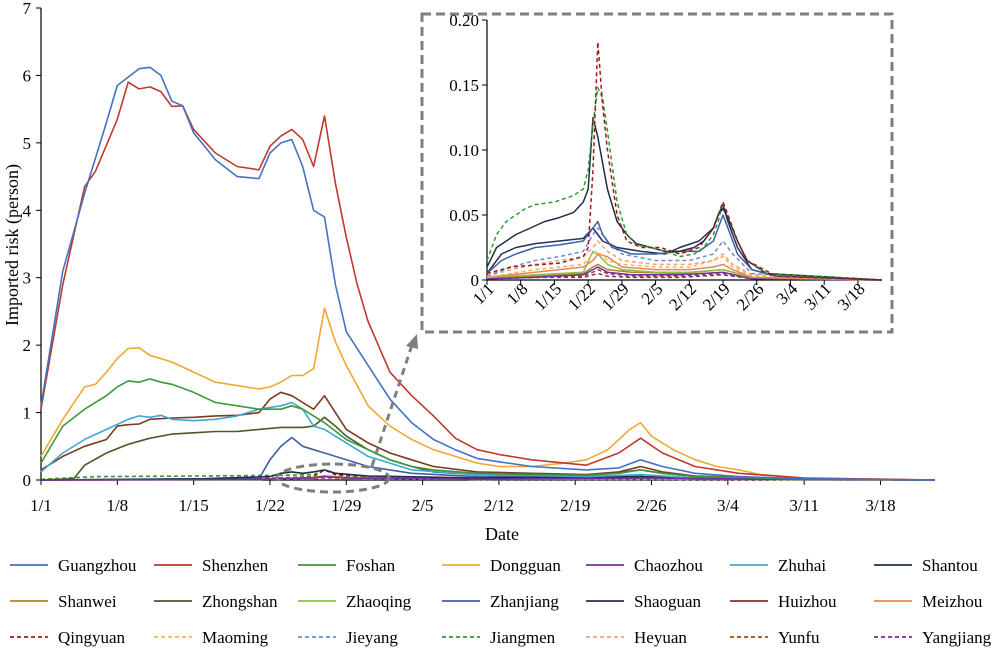 The image size is (1000, 656). I want to click on x-tick-label: 2/12, so click(499, 505).